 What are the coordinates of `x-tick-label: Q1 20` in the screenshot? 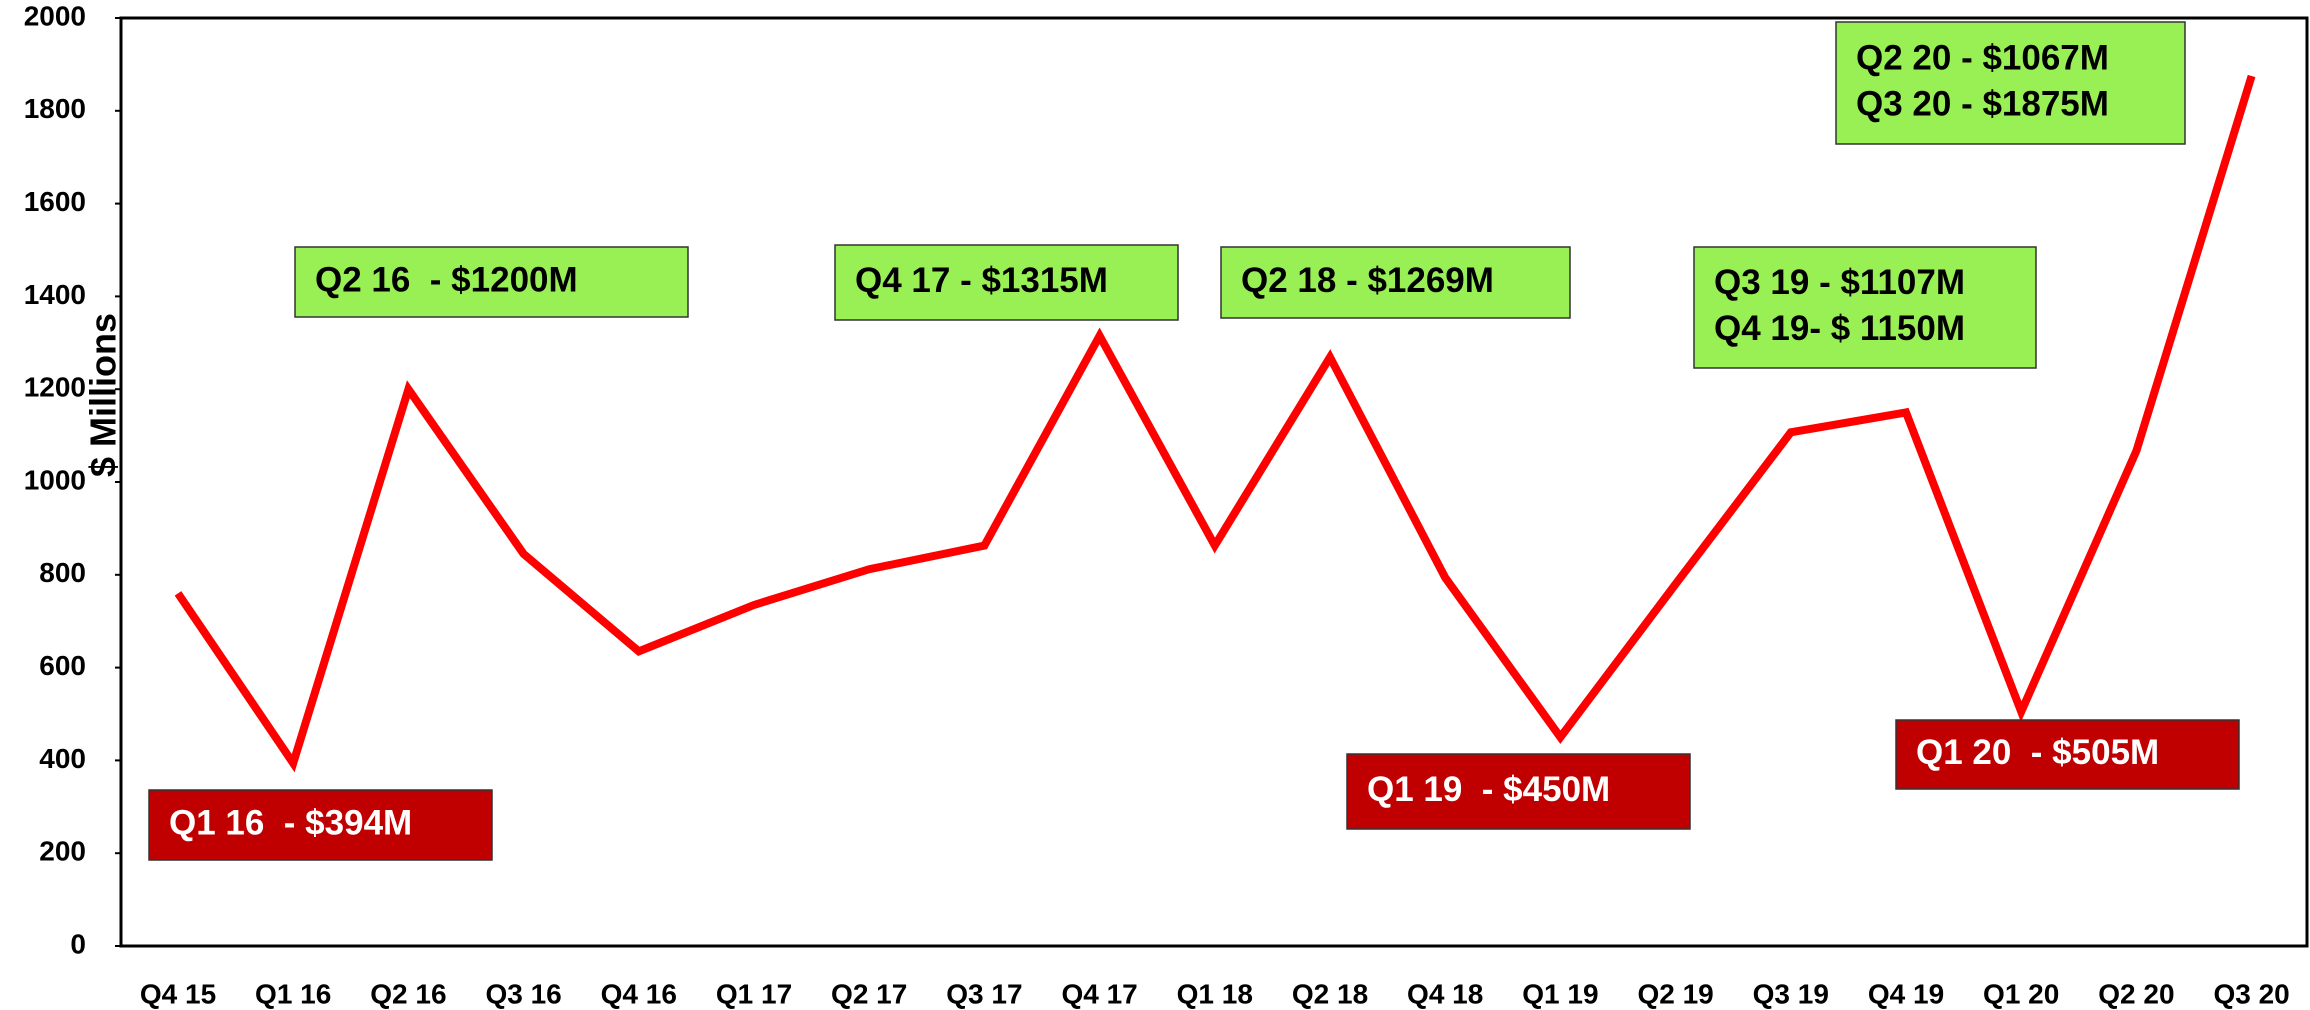 It's located at (2021, 993).